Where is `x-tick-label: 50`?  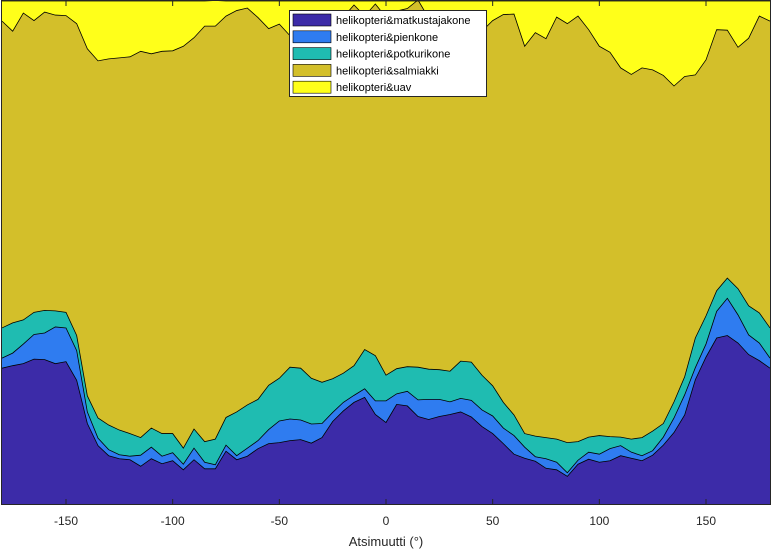 x-tick-label: 50 is located at coordinates (493, 521).